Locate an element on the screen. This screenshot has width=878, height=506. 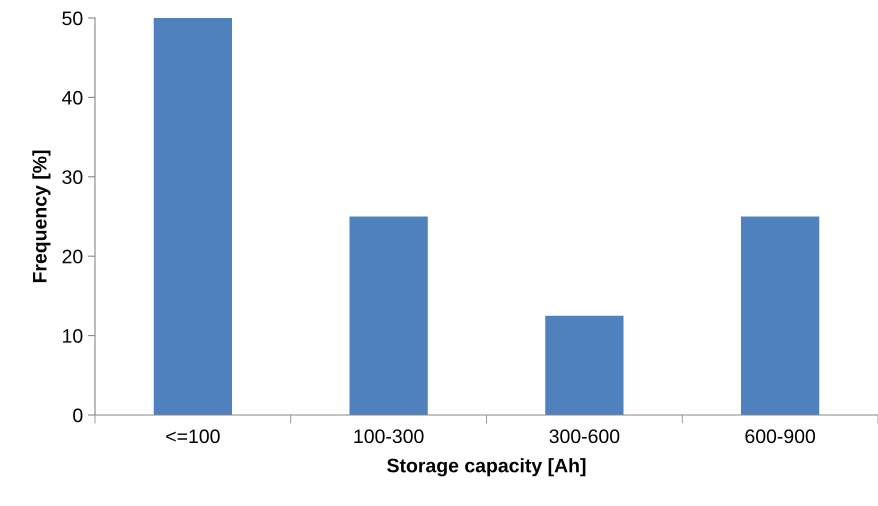
x-axis-title: Storage capacity [Ah] is located at coordinates (486, 467).